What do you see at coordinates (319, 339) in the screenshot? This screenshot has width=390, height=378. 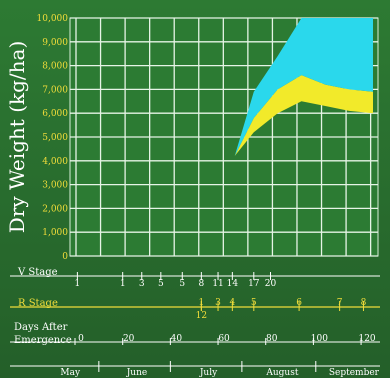 I see `days-tick-label: 100` at bounding box center [319, 339].